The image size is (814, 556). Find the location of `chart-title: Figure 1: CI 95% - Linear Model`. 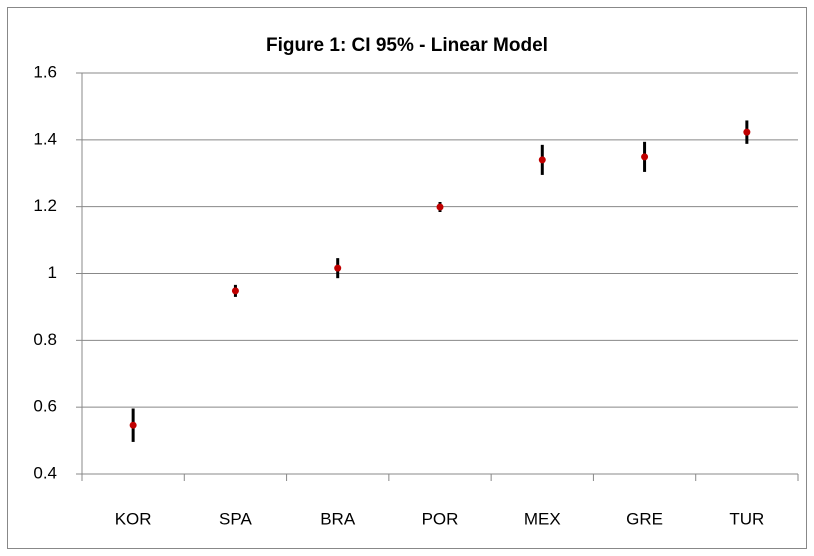

chart-title: Figure 1: CI 95% - Linear Model is located at coordinates (407, 45).